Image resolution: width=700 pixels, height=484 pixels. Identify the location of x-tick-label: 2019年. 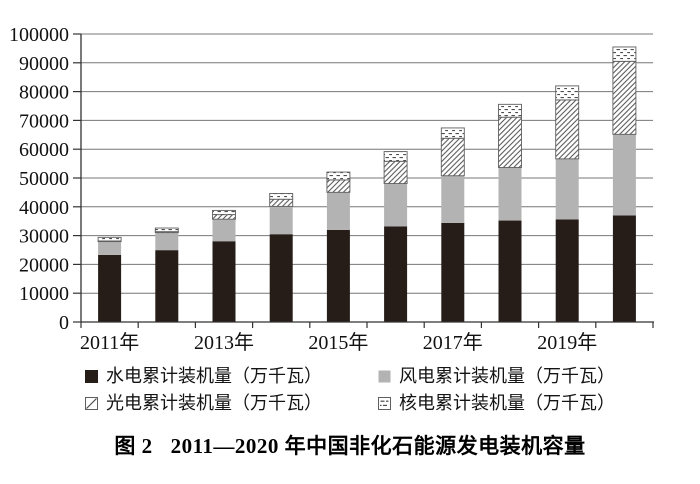
(567, 342).